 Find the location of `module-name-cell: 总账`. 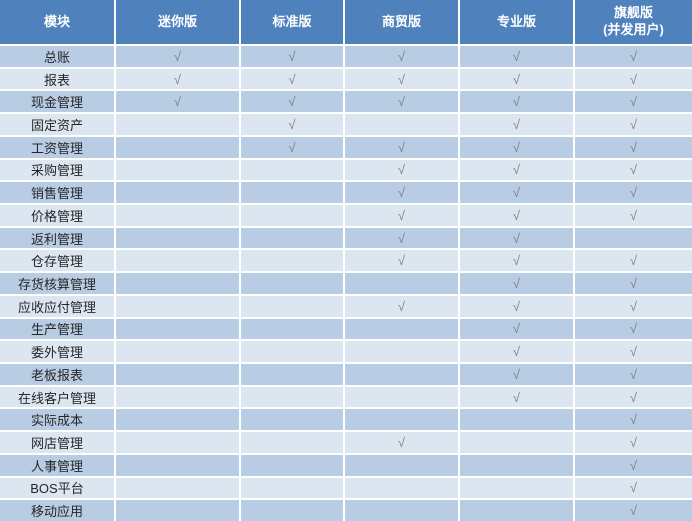

module-name-cell: 总账 is located at coordinates (57, 56).